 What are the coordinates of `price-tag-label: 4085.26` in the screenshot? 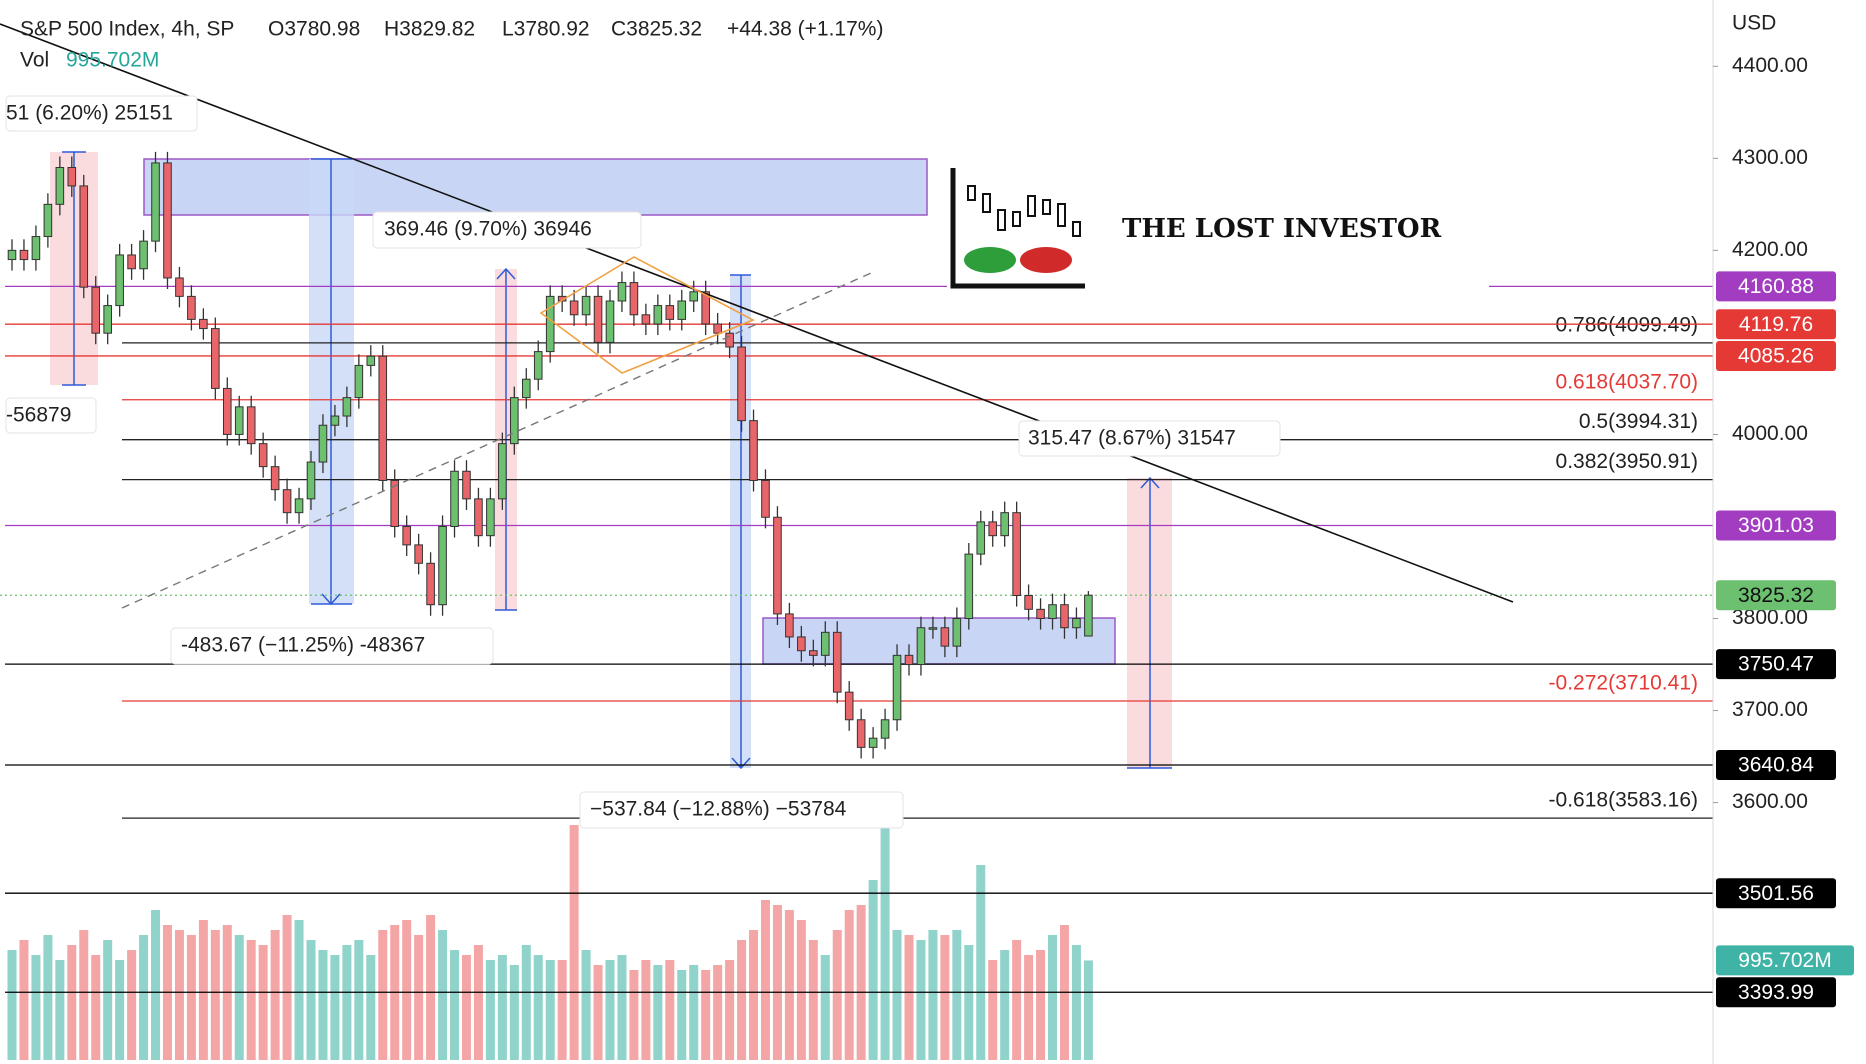 It's located at (1776, 356).